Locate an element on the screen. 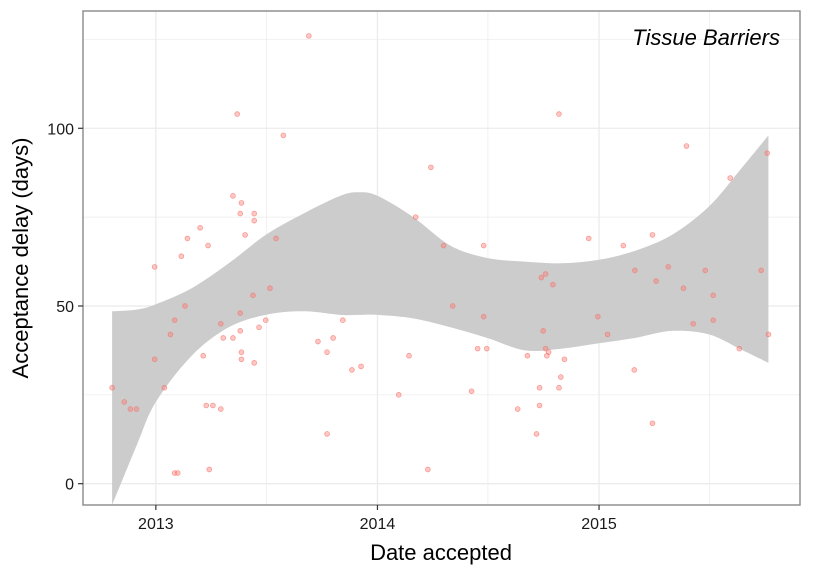 The height and width of the screenshot is (570, 825). chart-annotation: Tissue Barriers is located at coordinates (706, 37).